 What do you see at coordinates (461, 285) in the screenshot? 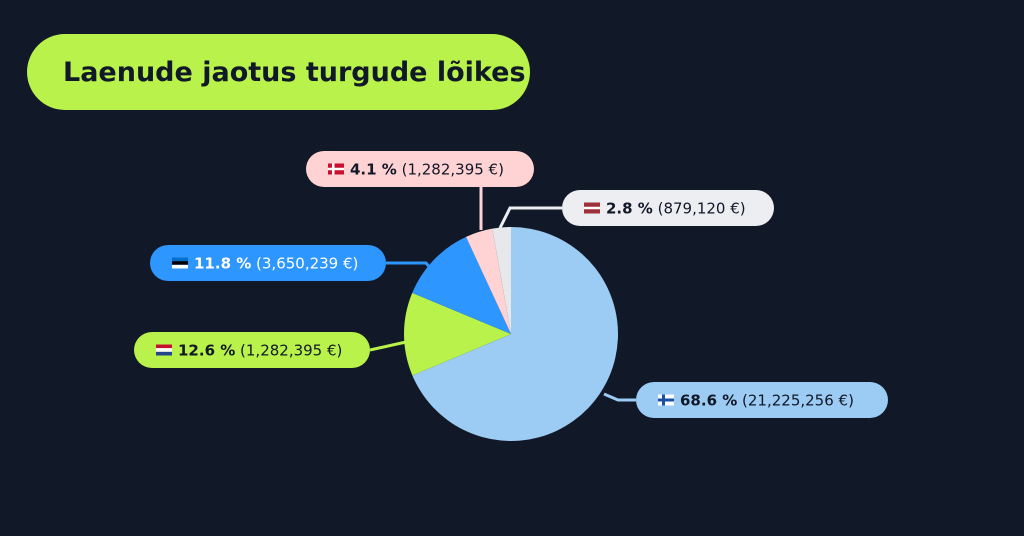
I see `pie-slice-estonia` at bounding box center [461, 285].